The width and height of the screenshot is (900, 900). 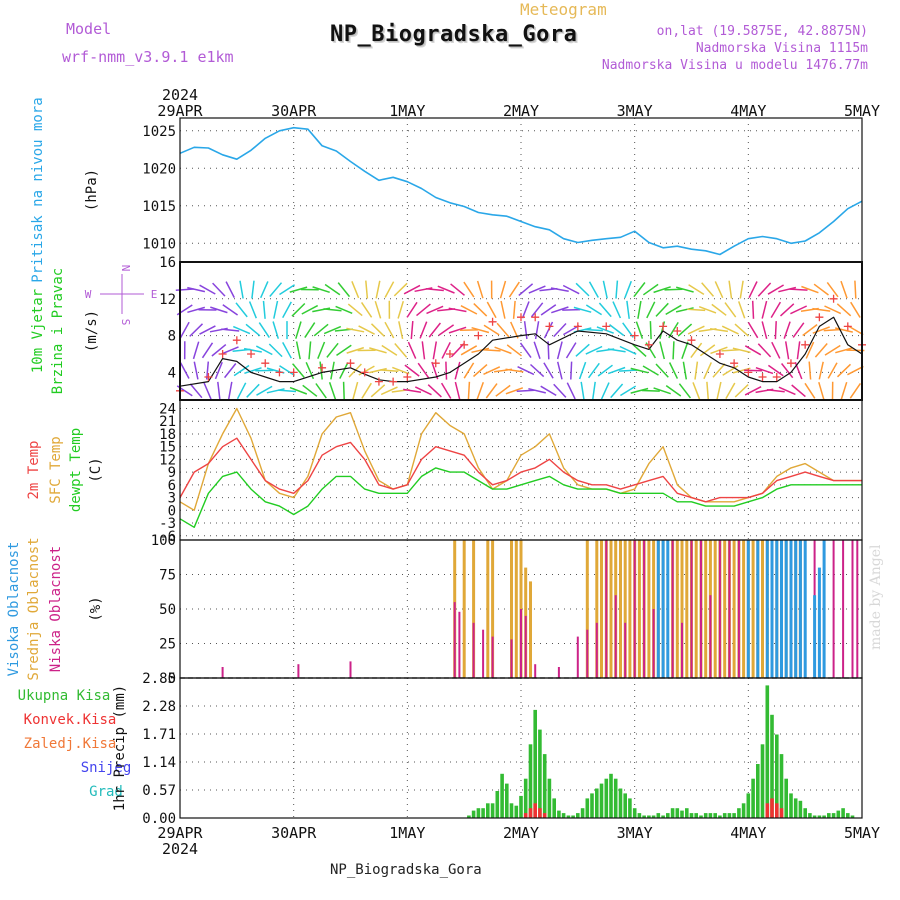 I want to click on cloud-unit-label: (%), so click(x=96, y=608).